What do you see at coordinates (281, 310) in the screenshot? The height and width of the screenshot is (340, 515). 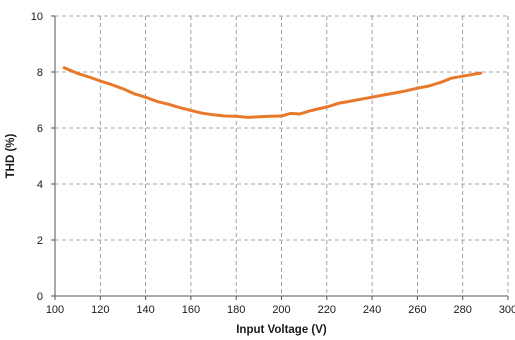 I see `x-tick-label: 200` at bounding box center [281, 310].